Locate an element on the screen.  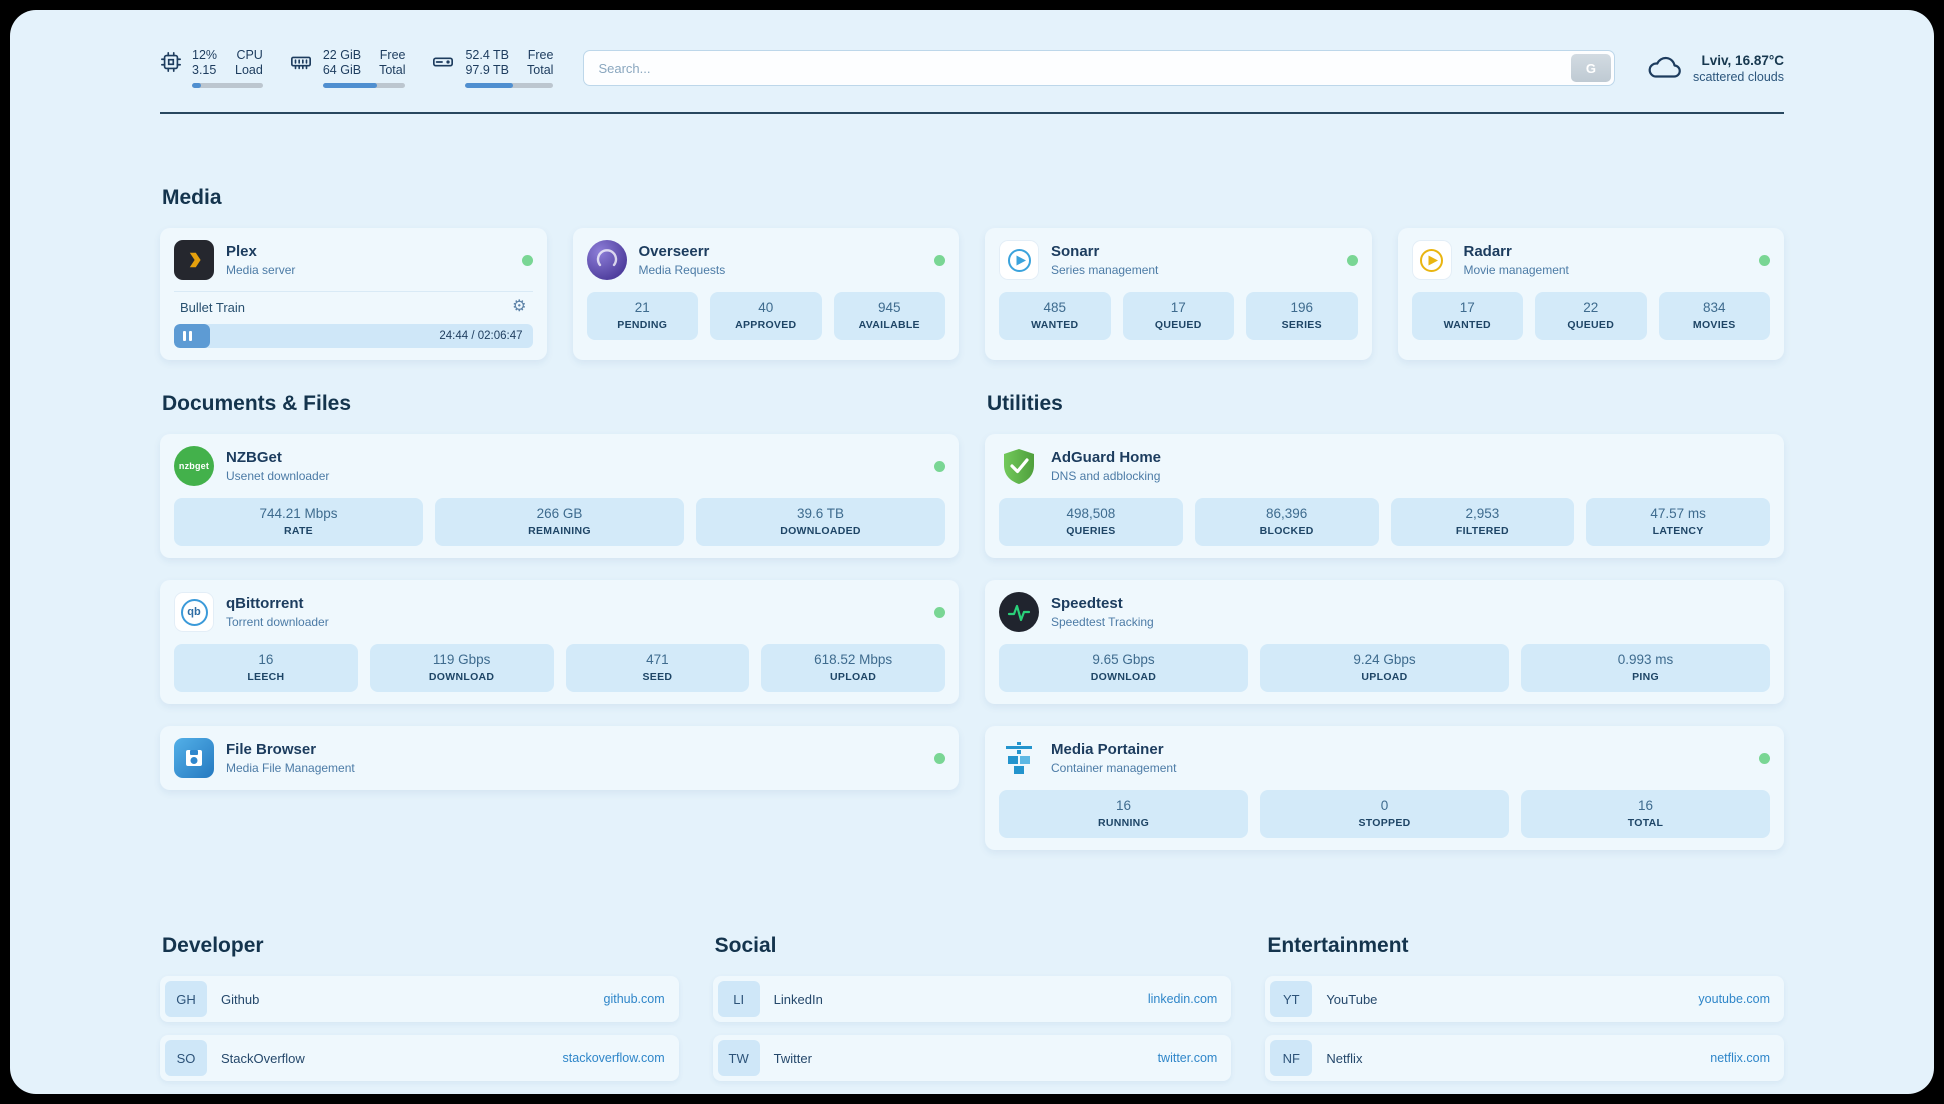
bookmark-name: StackOverflow is located at coordinates (263, 1058).